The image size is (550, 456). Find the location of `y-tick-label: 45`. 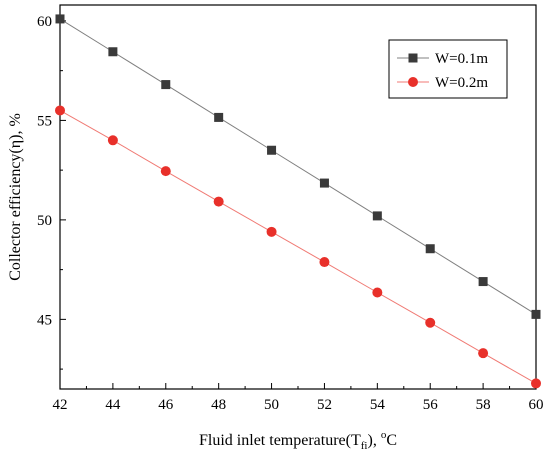

y-tick-label: 45 is located at coordinates (44, 320).